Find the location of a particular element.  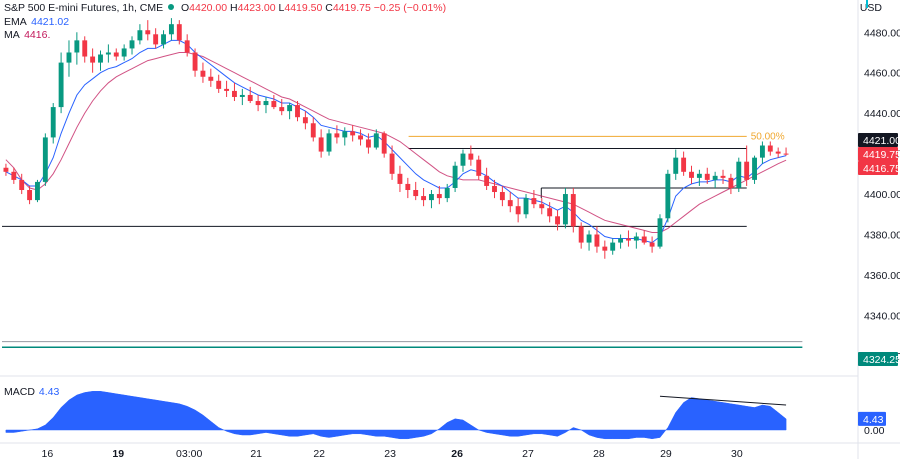

price-tick-label: 4440.00 is located at coordinates (882, 114).